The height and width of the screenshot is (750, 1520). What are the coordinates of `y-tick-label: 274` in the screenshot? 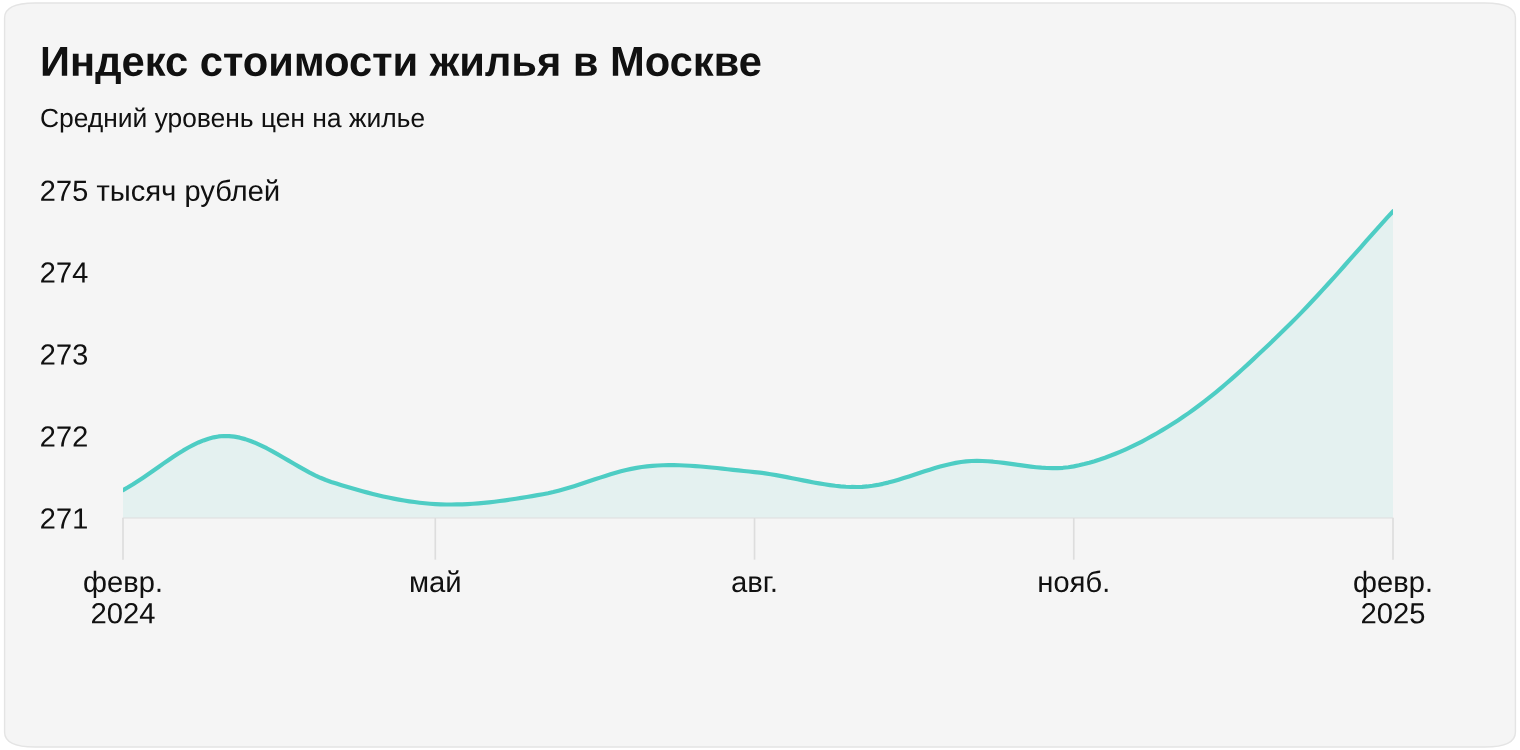 It's located at (64, 272).